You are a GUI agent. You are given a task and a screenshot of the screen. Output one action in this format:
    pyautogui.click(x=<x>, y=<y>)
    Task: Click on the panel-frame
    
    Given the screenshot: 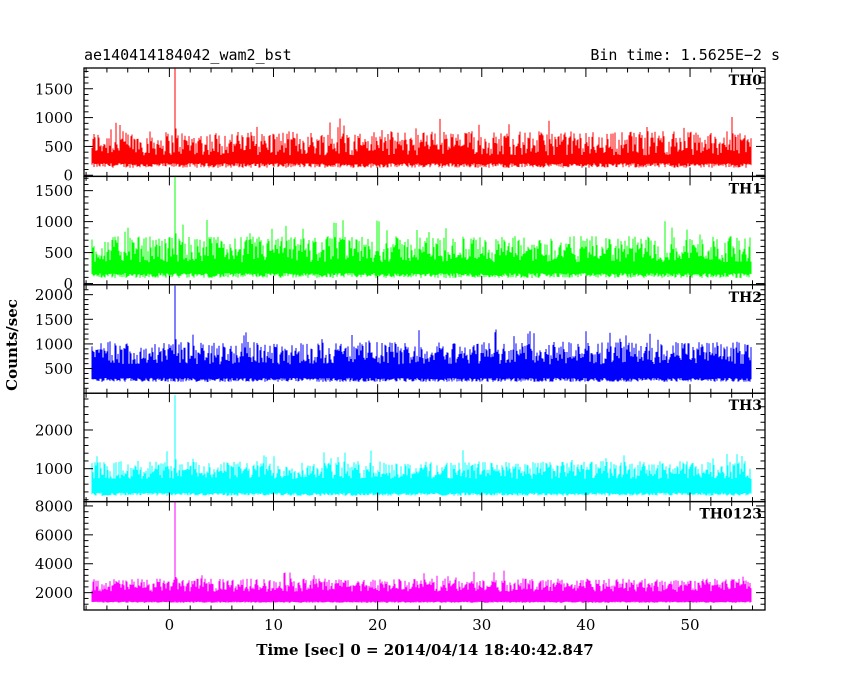 What is the action you would take?
    pyautogui.click(x=424, y=555)
    